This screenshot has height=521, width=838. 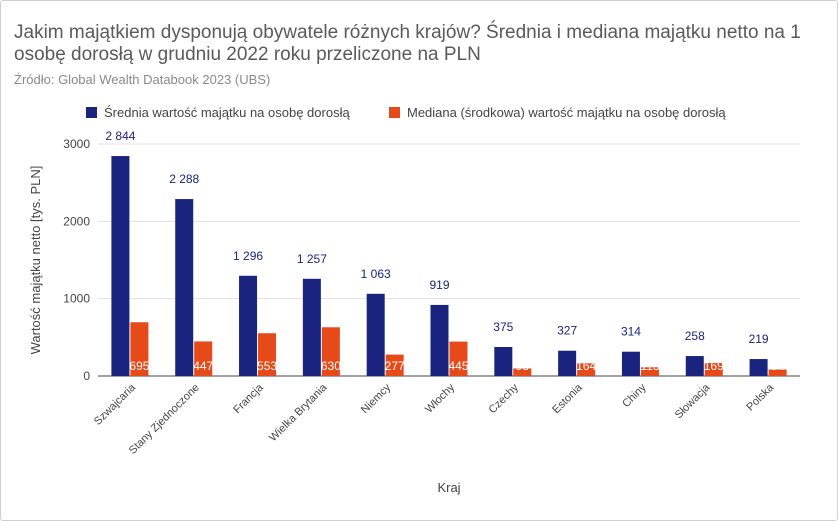 I want to click on data-label-mean: 1 296, so click(x=248, y=256).